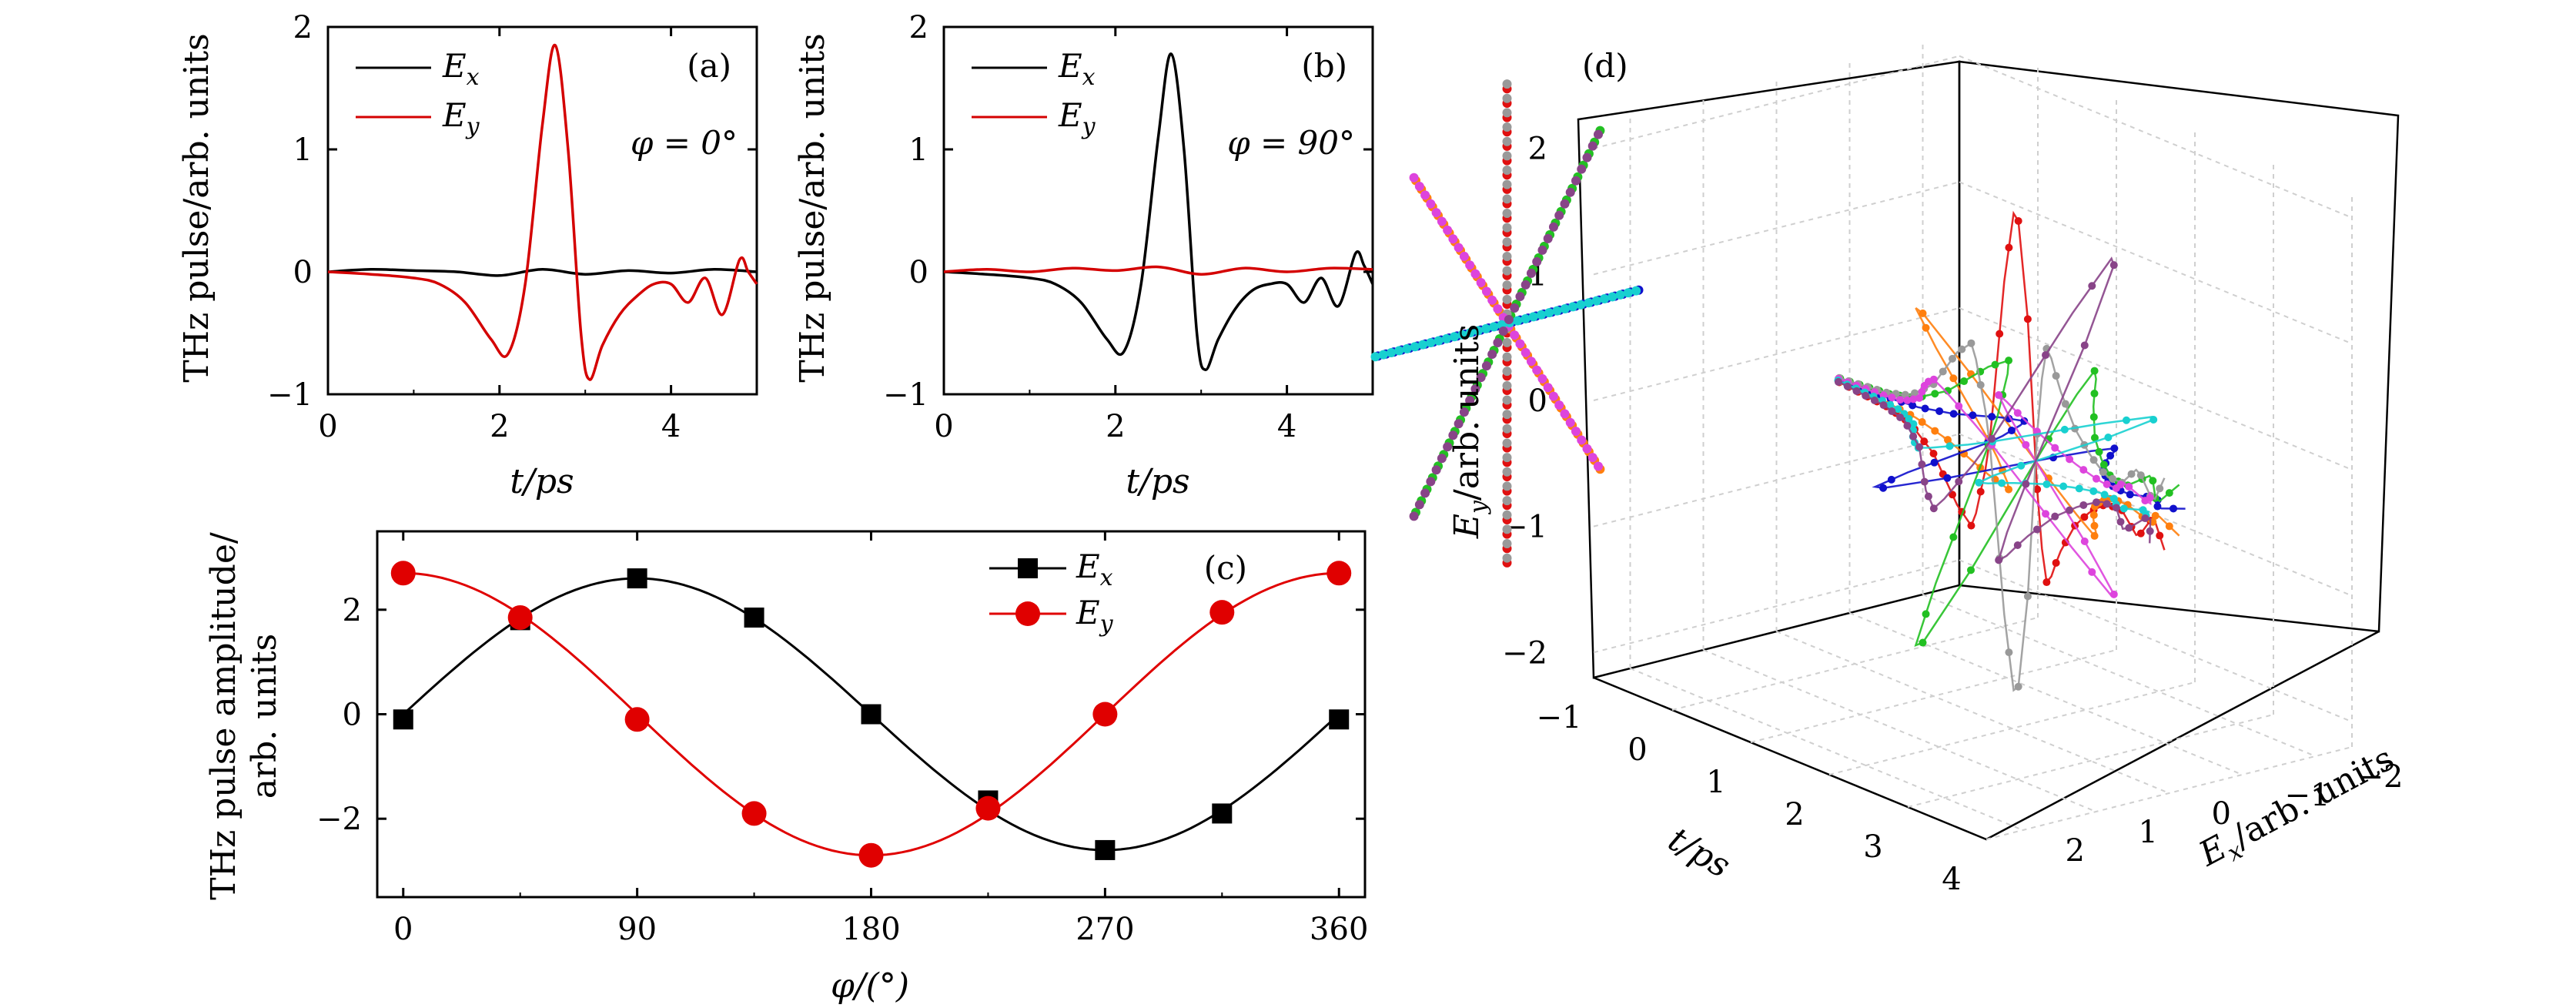 The width and height of the screenshot is (2576, 1008). What do you see at coordinates (905, 395) in the screenshot?
I see `panel-b-ytick-label: −1` at bounding box center [905, 395].